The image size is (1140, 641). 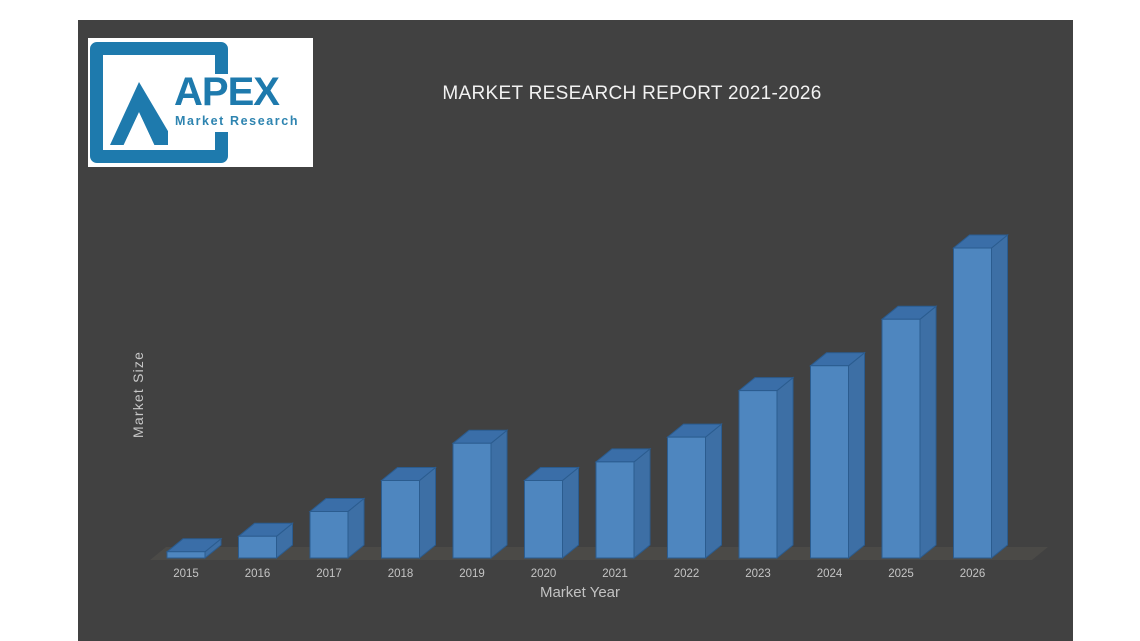 I want to click on y-axis-label: Market Size, so click(x=138, y=394).